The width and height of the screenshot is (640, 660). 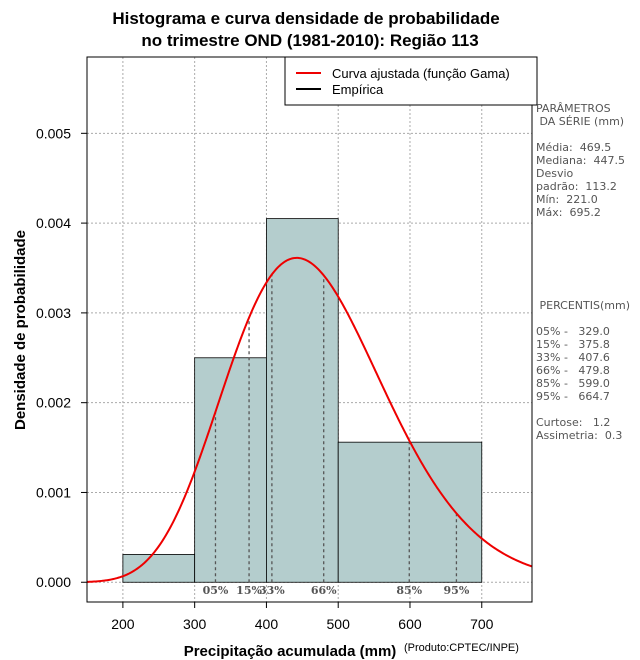 I want to click on percentile-label-05: 05%, so click(x=216, y=590).